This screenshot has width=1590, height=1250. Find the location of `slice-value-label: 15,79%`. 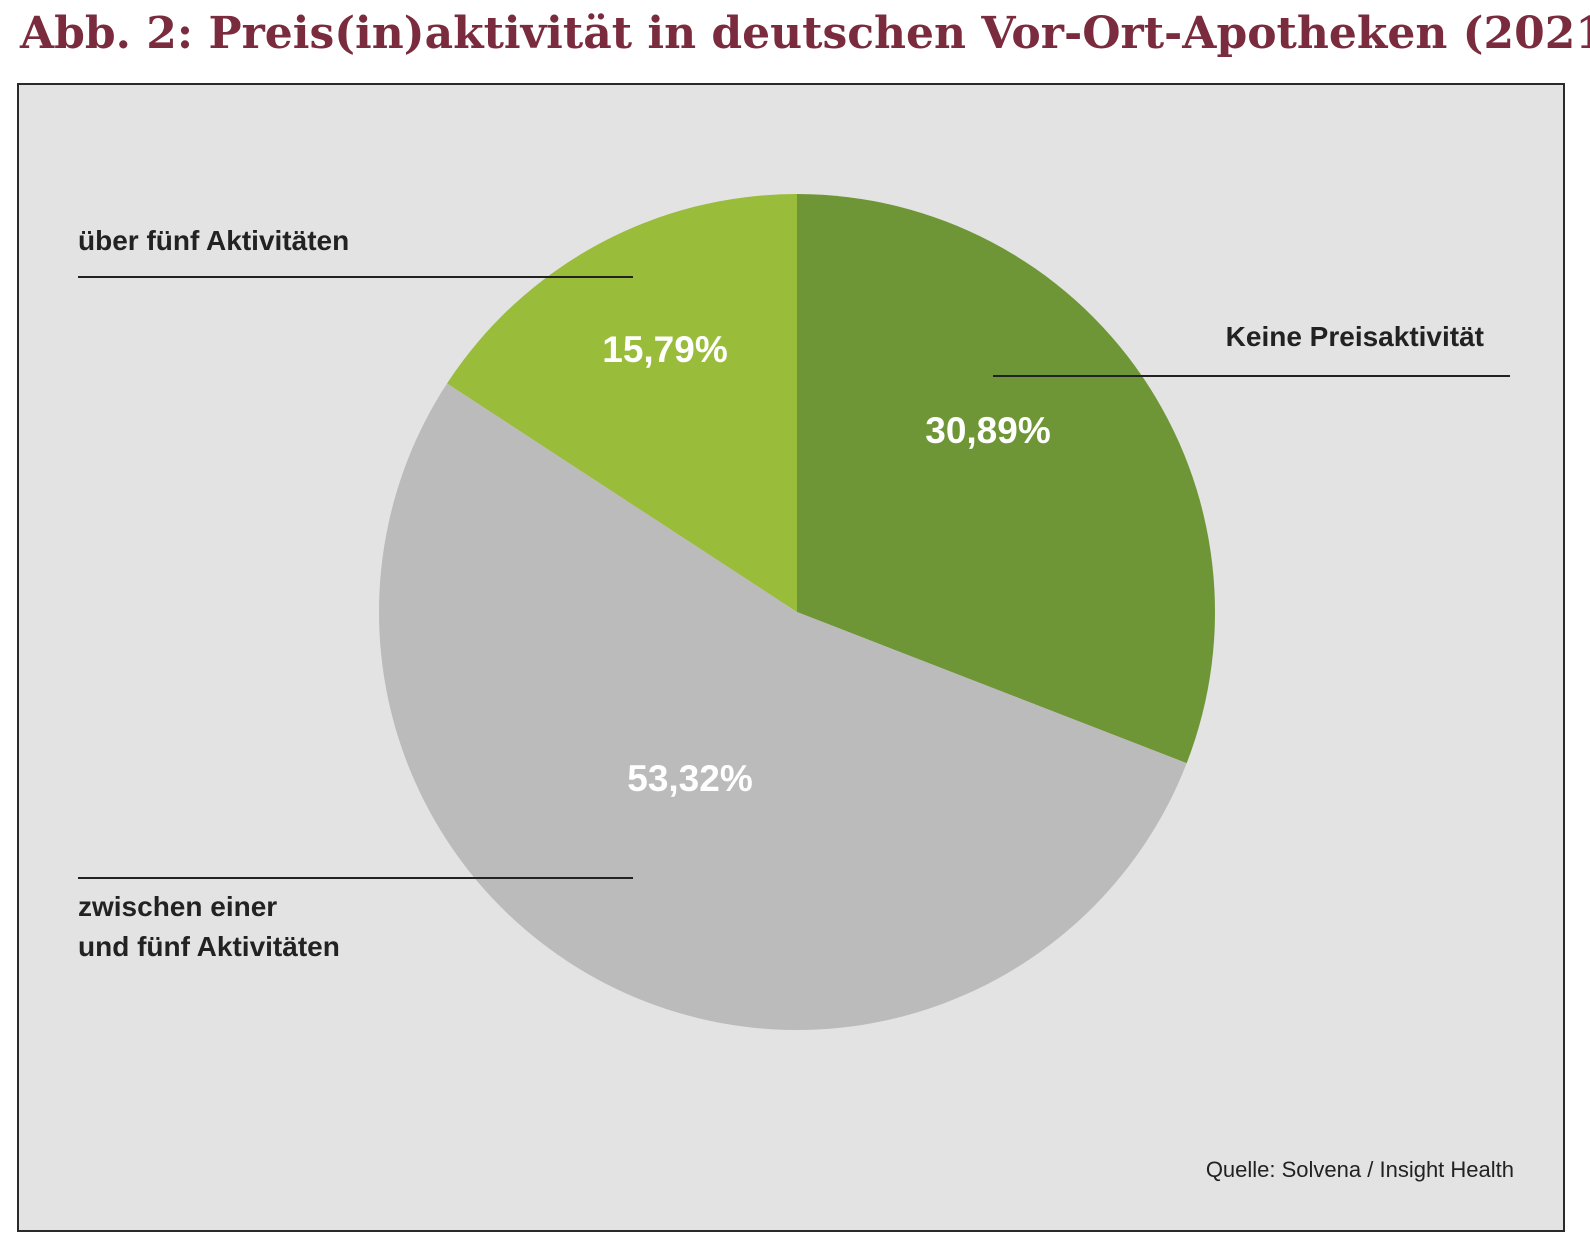

slice-value-label: 15,79% is located at coordinates (665, 349).